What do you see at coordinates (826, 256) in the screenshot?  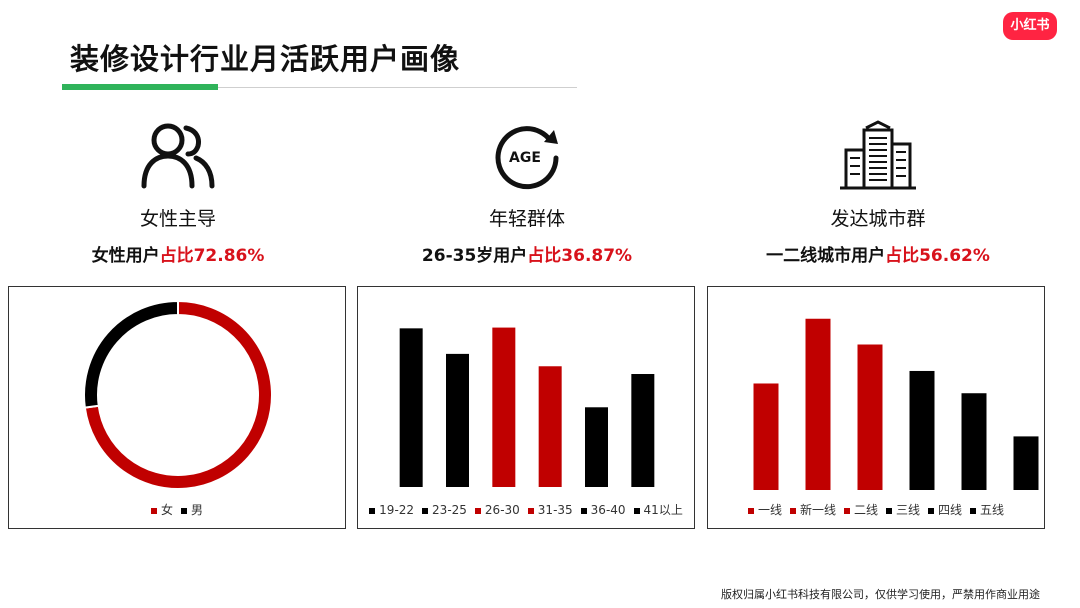 I see `stat-desc-prefix: 一二线城市用户` at bounding box center [826, 256].